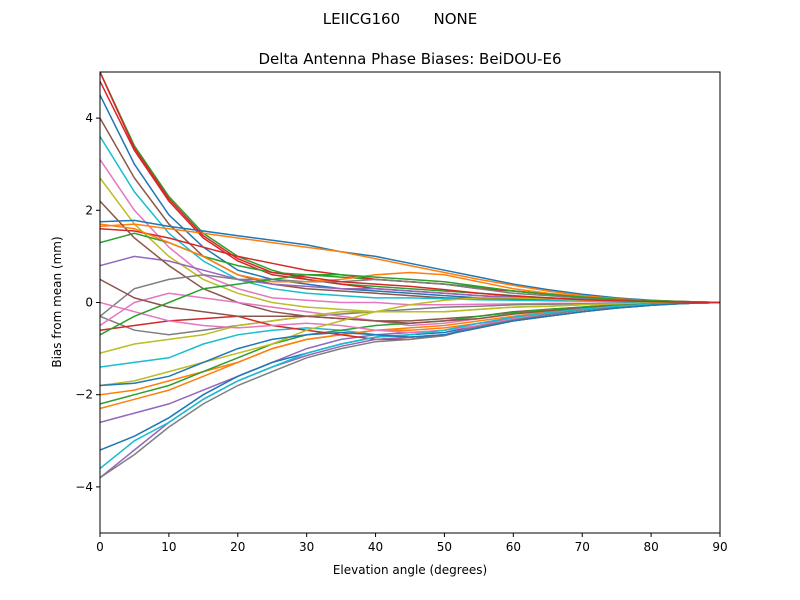 The width and height of the screenshot is (800, 600). I want to click on chart-title: Delta Antenna Phase Biases: BeiDOU-E6, so click(410, 59).